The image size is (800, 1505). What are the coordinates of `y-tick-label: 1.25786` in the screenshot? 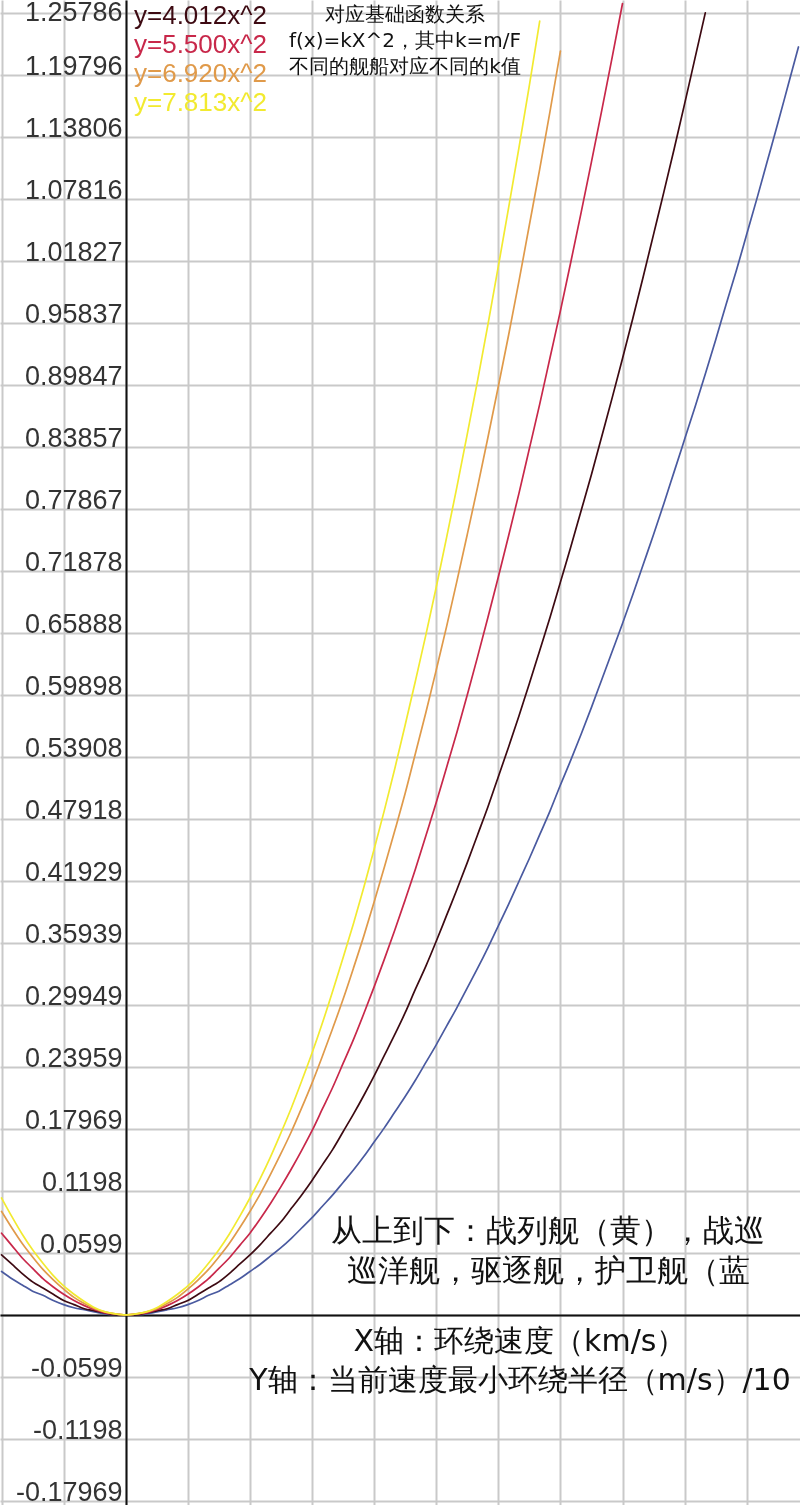 It's located at (73, 14).